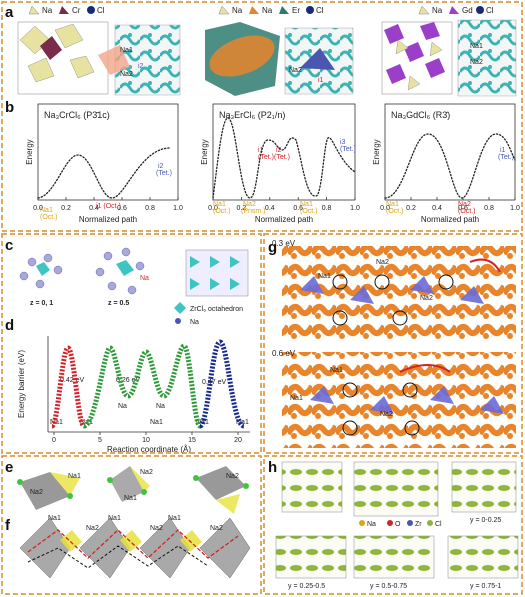 The width and height of the screenshot is (525, 597). Describe the element at coordinates (21, 384) in the screenshot. I see `y-axis-label: Energy barrier (eV)` at that location.